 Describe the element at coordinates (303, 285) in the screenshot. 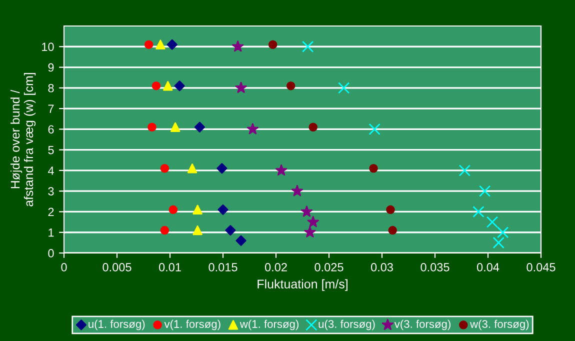

I see `x-axis-title: Fluktuation [m/s]` at that location.